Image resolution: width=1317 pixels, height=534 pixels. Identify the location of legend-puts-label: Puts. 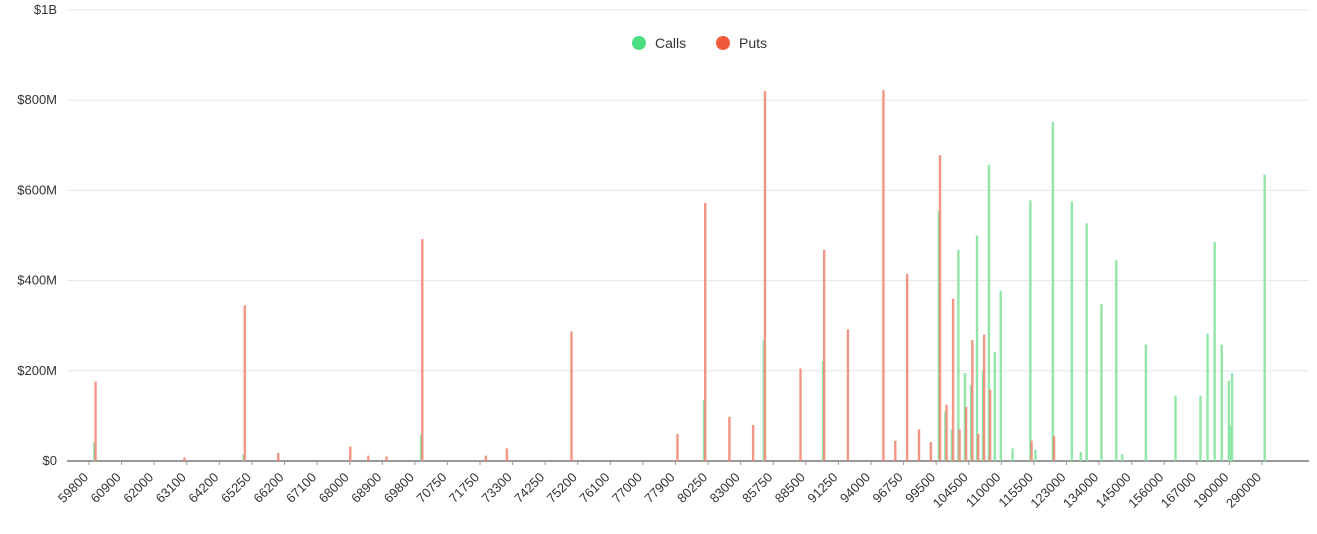
(753, 43).